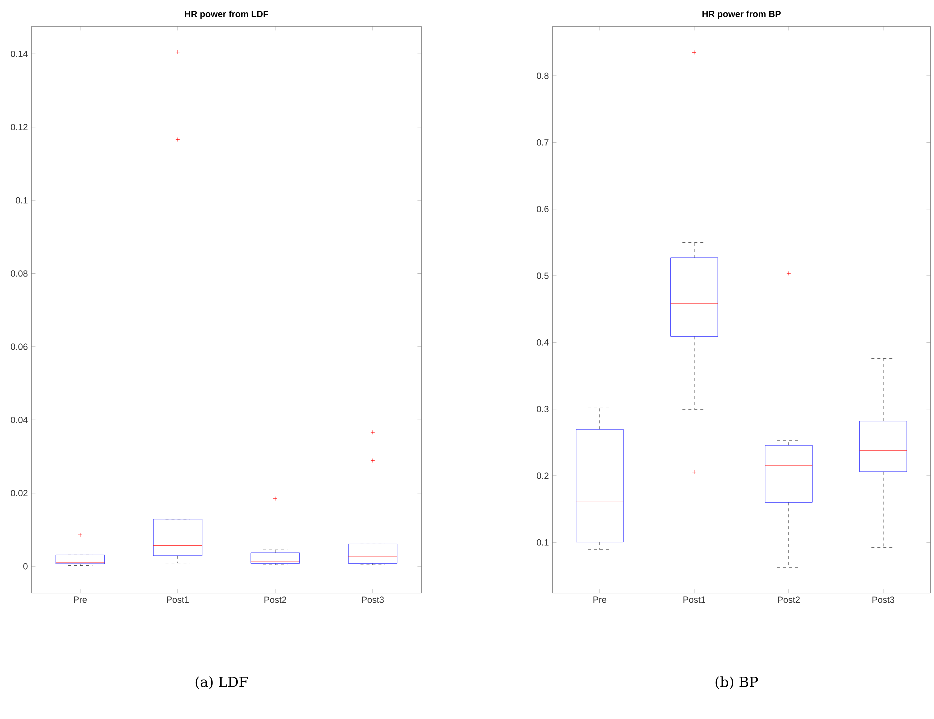  I want to click on y-tick-label: 0.2, so click(543, 476).